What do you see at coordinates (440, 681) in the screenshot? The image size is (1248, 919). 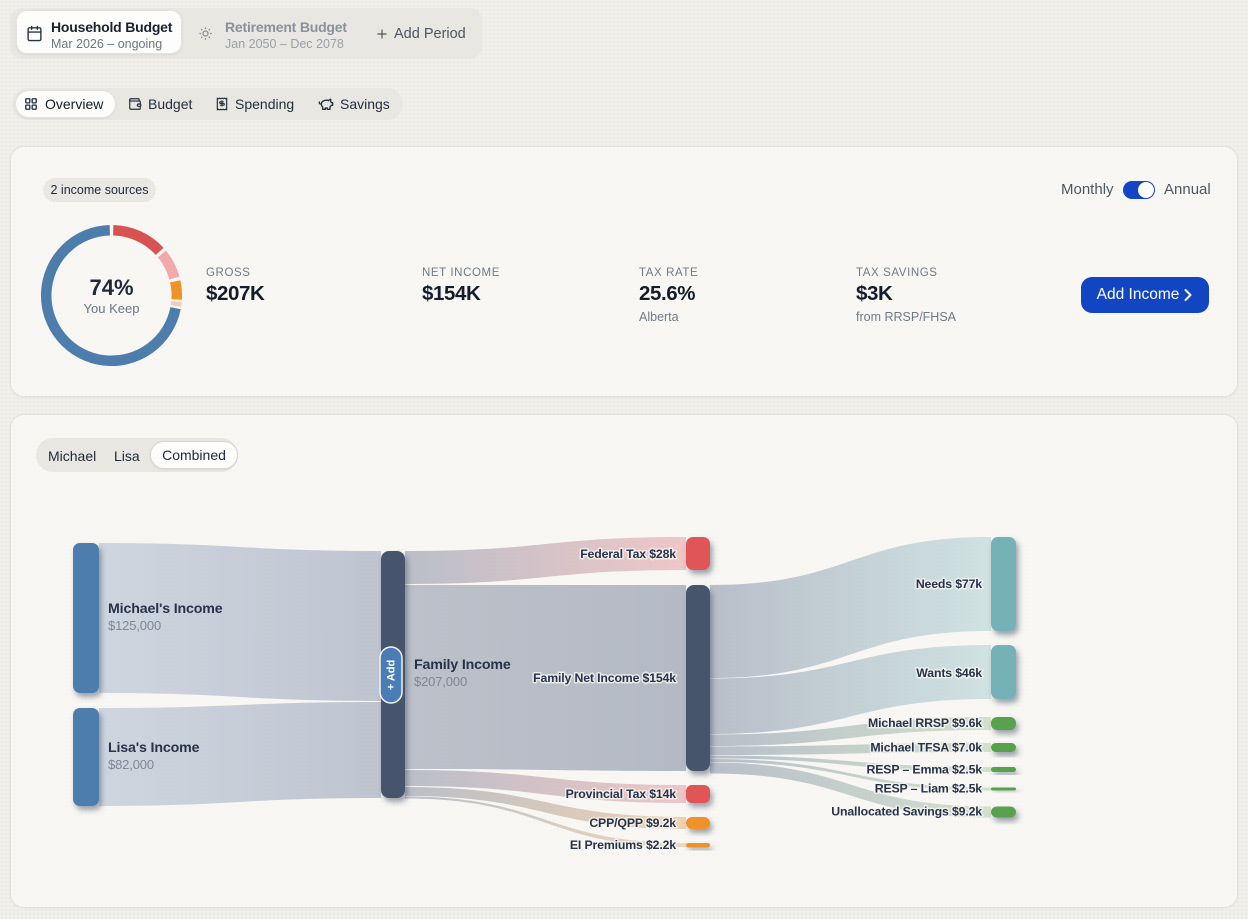 I see `svg-text: $207,000` at bounding box center [440, 681].